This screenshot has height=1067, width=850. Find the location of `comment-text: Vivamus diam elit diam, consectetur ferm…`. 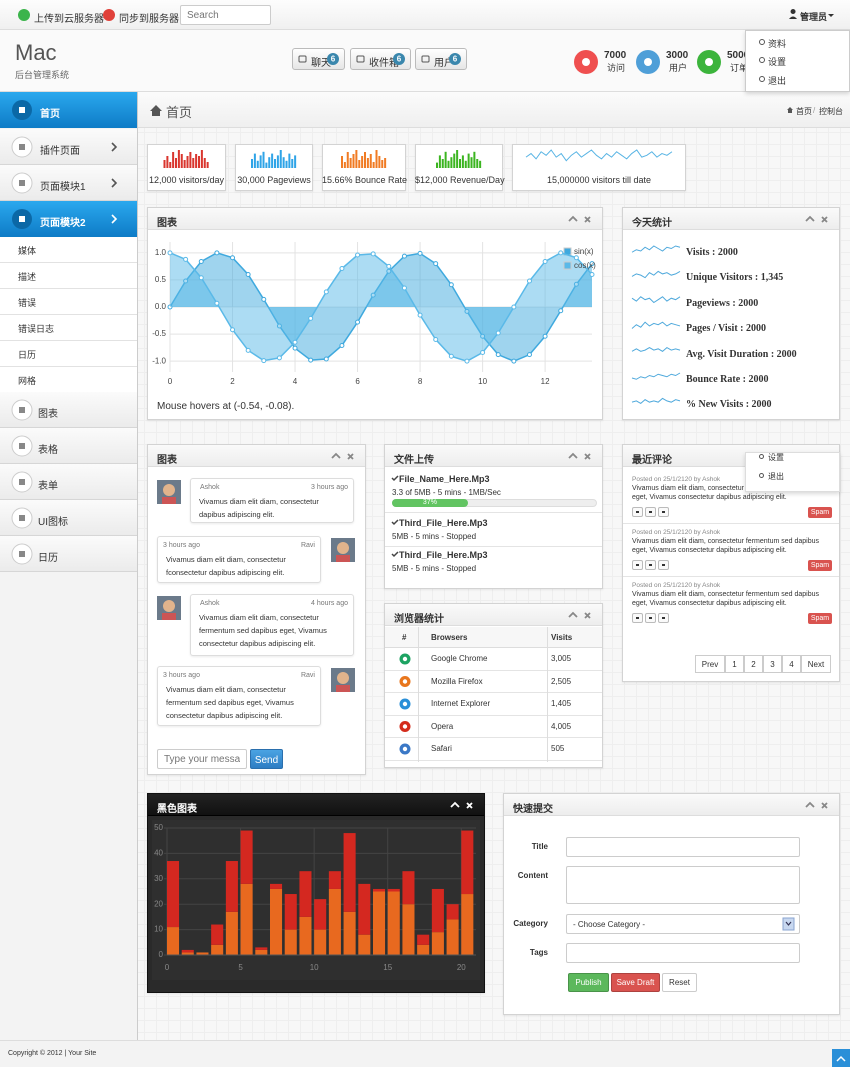

comment-text: Vivamus diam elit diam, consectetur ferm… is located at coordinates (726, 599).